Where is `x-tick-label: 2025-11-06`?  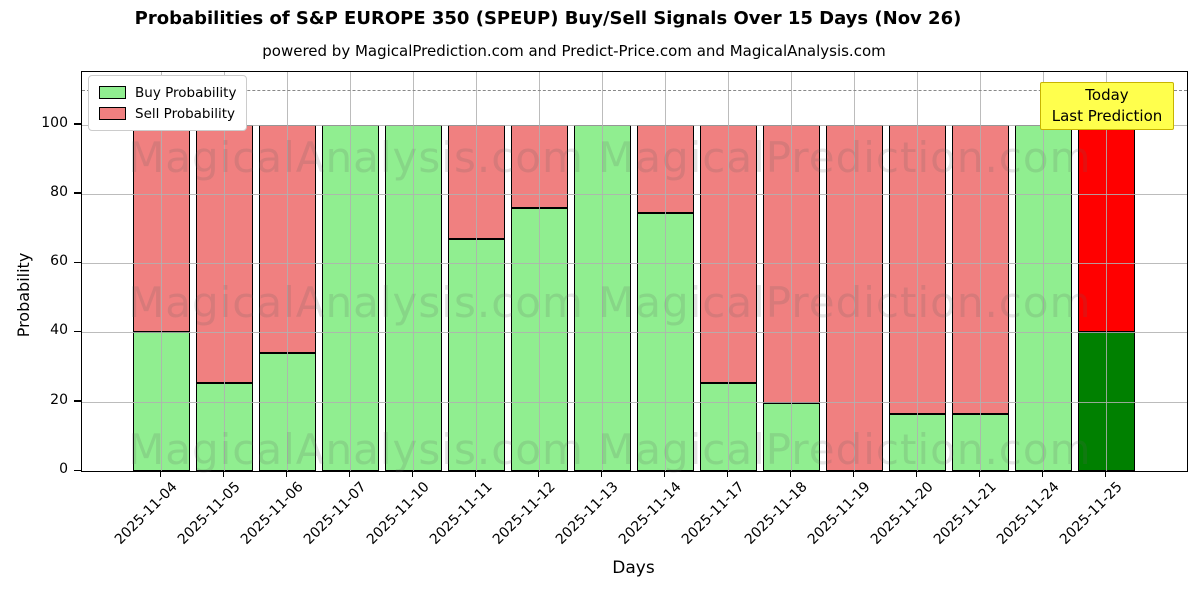 x-tick-label: 2025-11-06 is located at coordinates (272, 513).